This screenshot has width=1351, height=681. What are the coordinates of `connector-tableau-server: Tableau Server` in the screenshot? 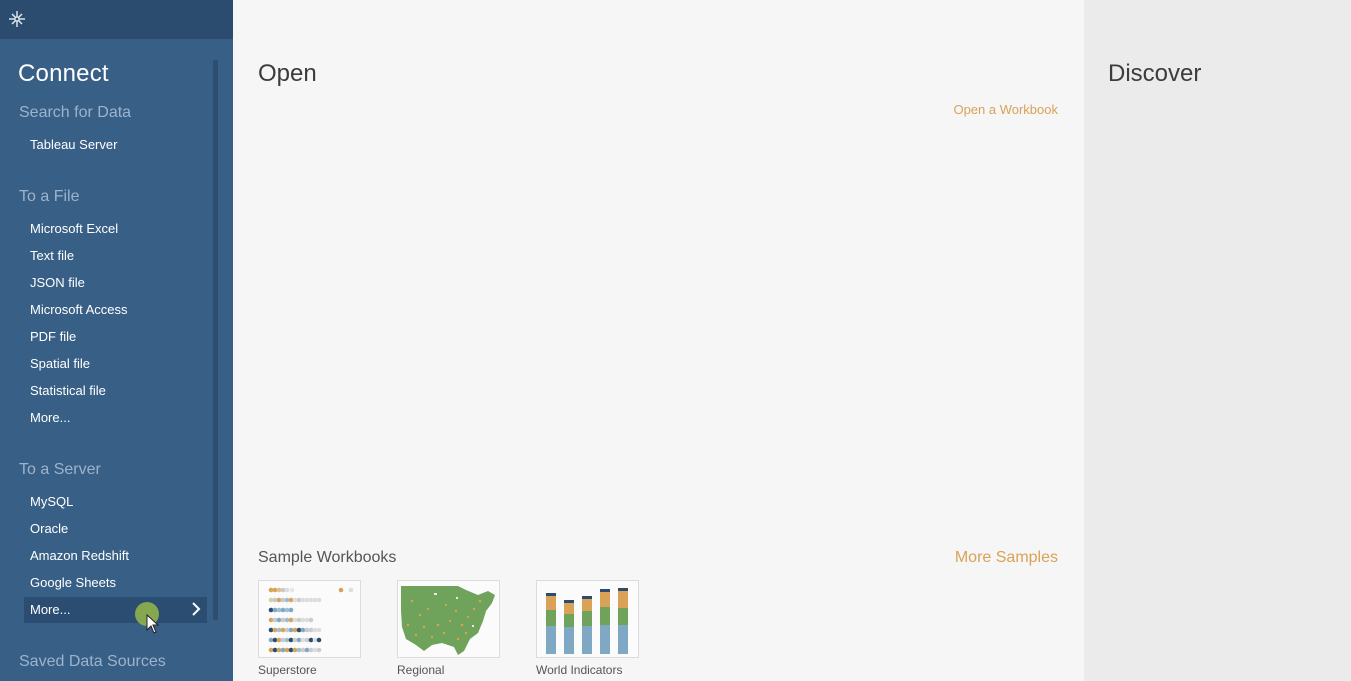 It's located at (74, 144).